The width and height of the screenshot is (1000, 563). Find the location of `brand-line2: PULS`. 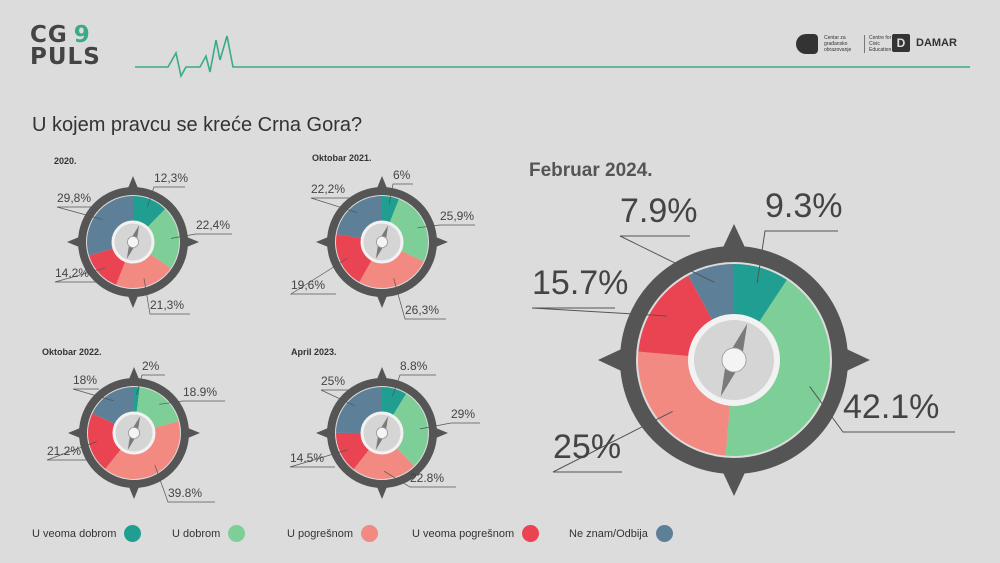

brand-line2: PULS is located at coordinates (65, 57).